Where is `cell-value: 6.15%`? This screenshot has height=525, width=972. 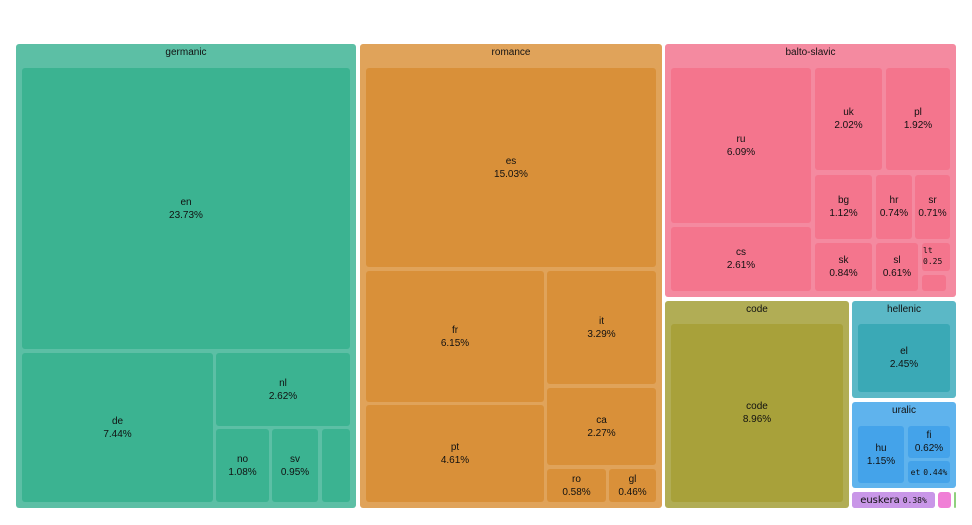
cell-value: 6.15% is located at coordinates (455, 343).